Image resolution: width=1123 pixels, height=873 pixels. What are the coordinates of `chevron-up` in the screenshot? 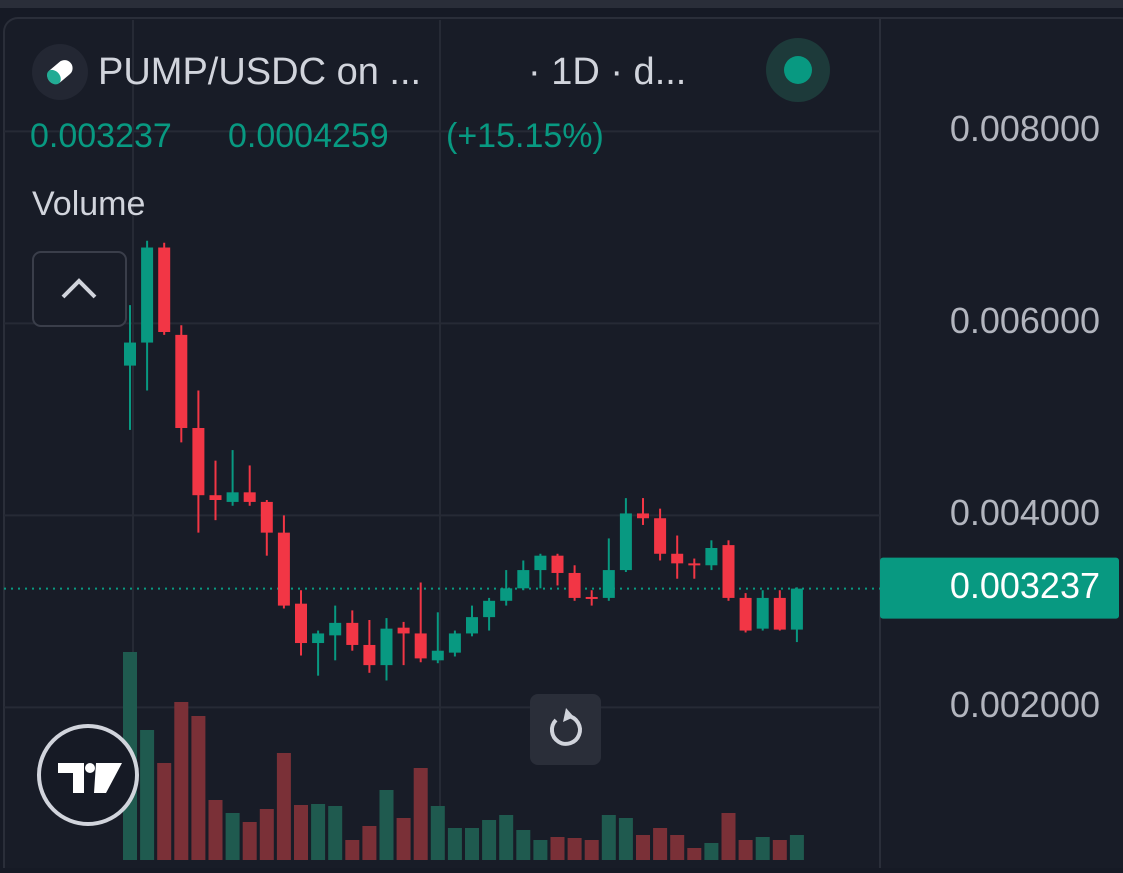 It's located at (79, 288).